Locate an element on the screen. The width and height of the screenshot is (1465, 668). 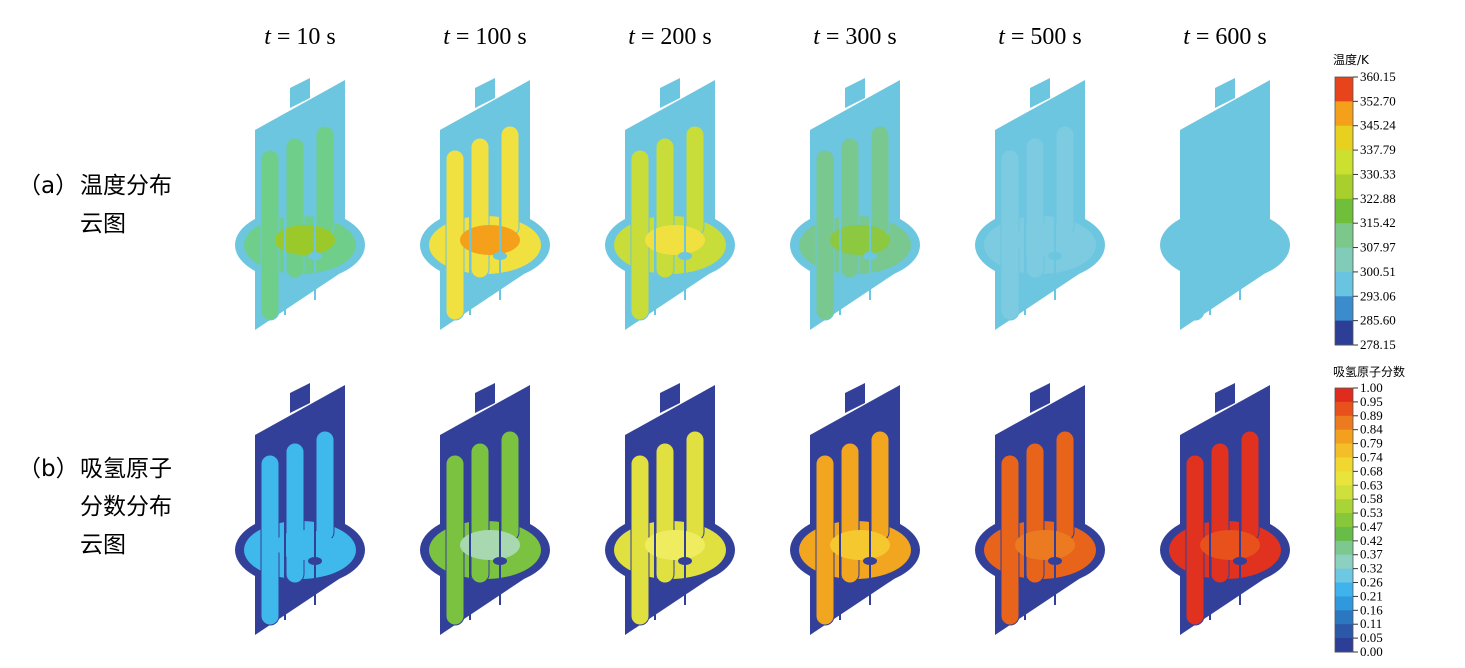
colorbar-label: 0.79 is located at coordinates (1371, 443).